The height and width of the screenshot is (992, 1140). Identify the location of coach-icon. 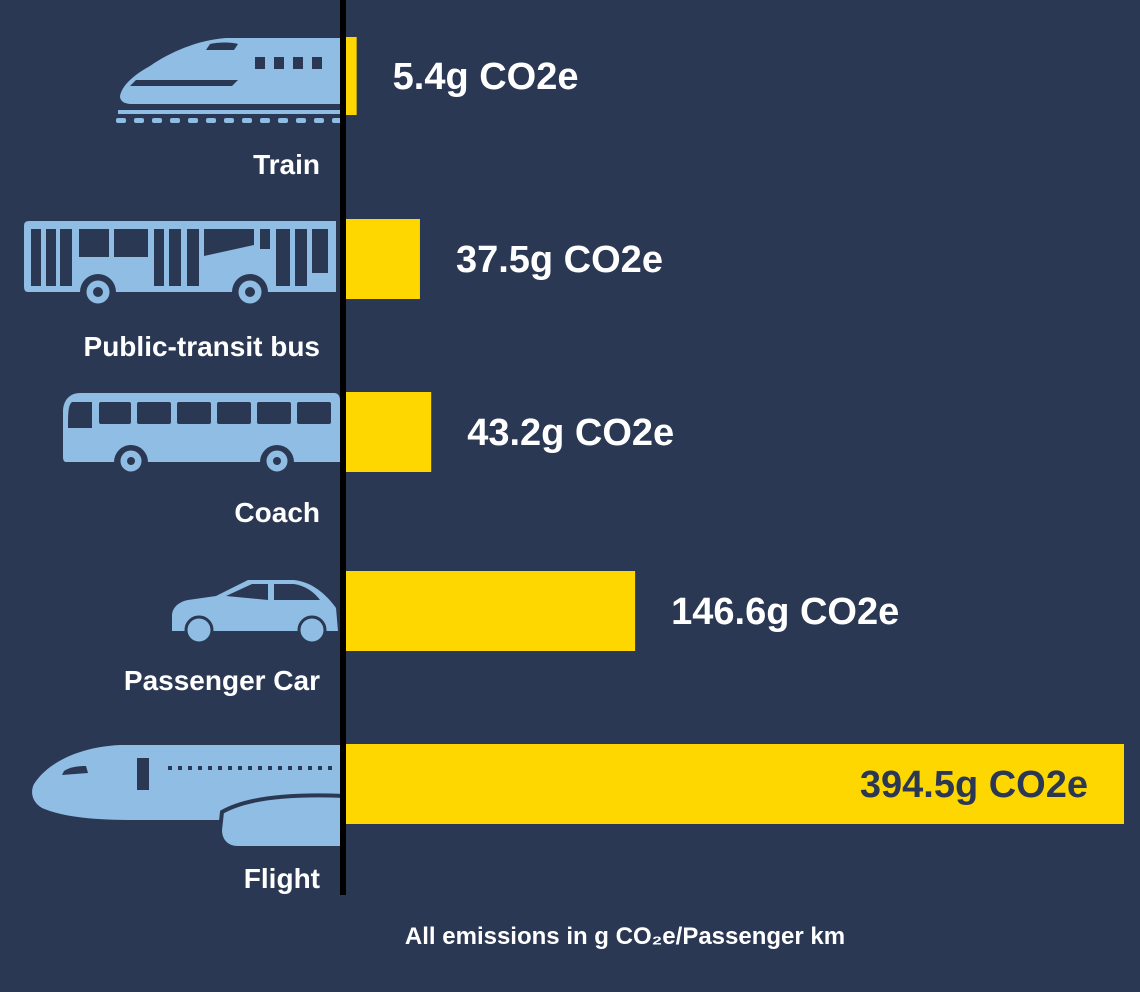
(201, 434).